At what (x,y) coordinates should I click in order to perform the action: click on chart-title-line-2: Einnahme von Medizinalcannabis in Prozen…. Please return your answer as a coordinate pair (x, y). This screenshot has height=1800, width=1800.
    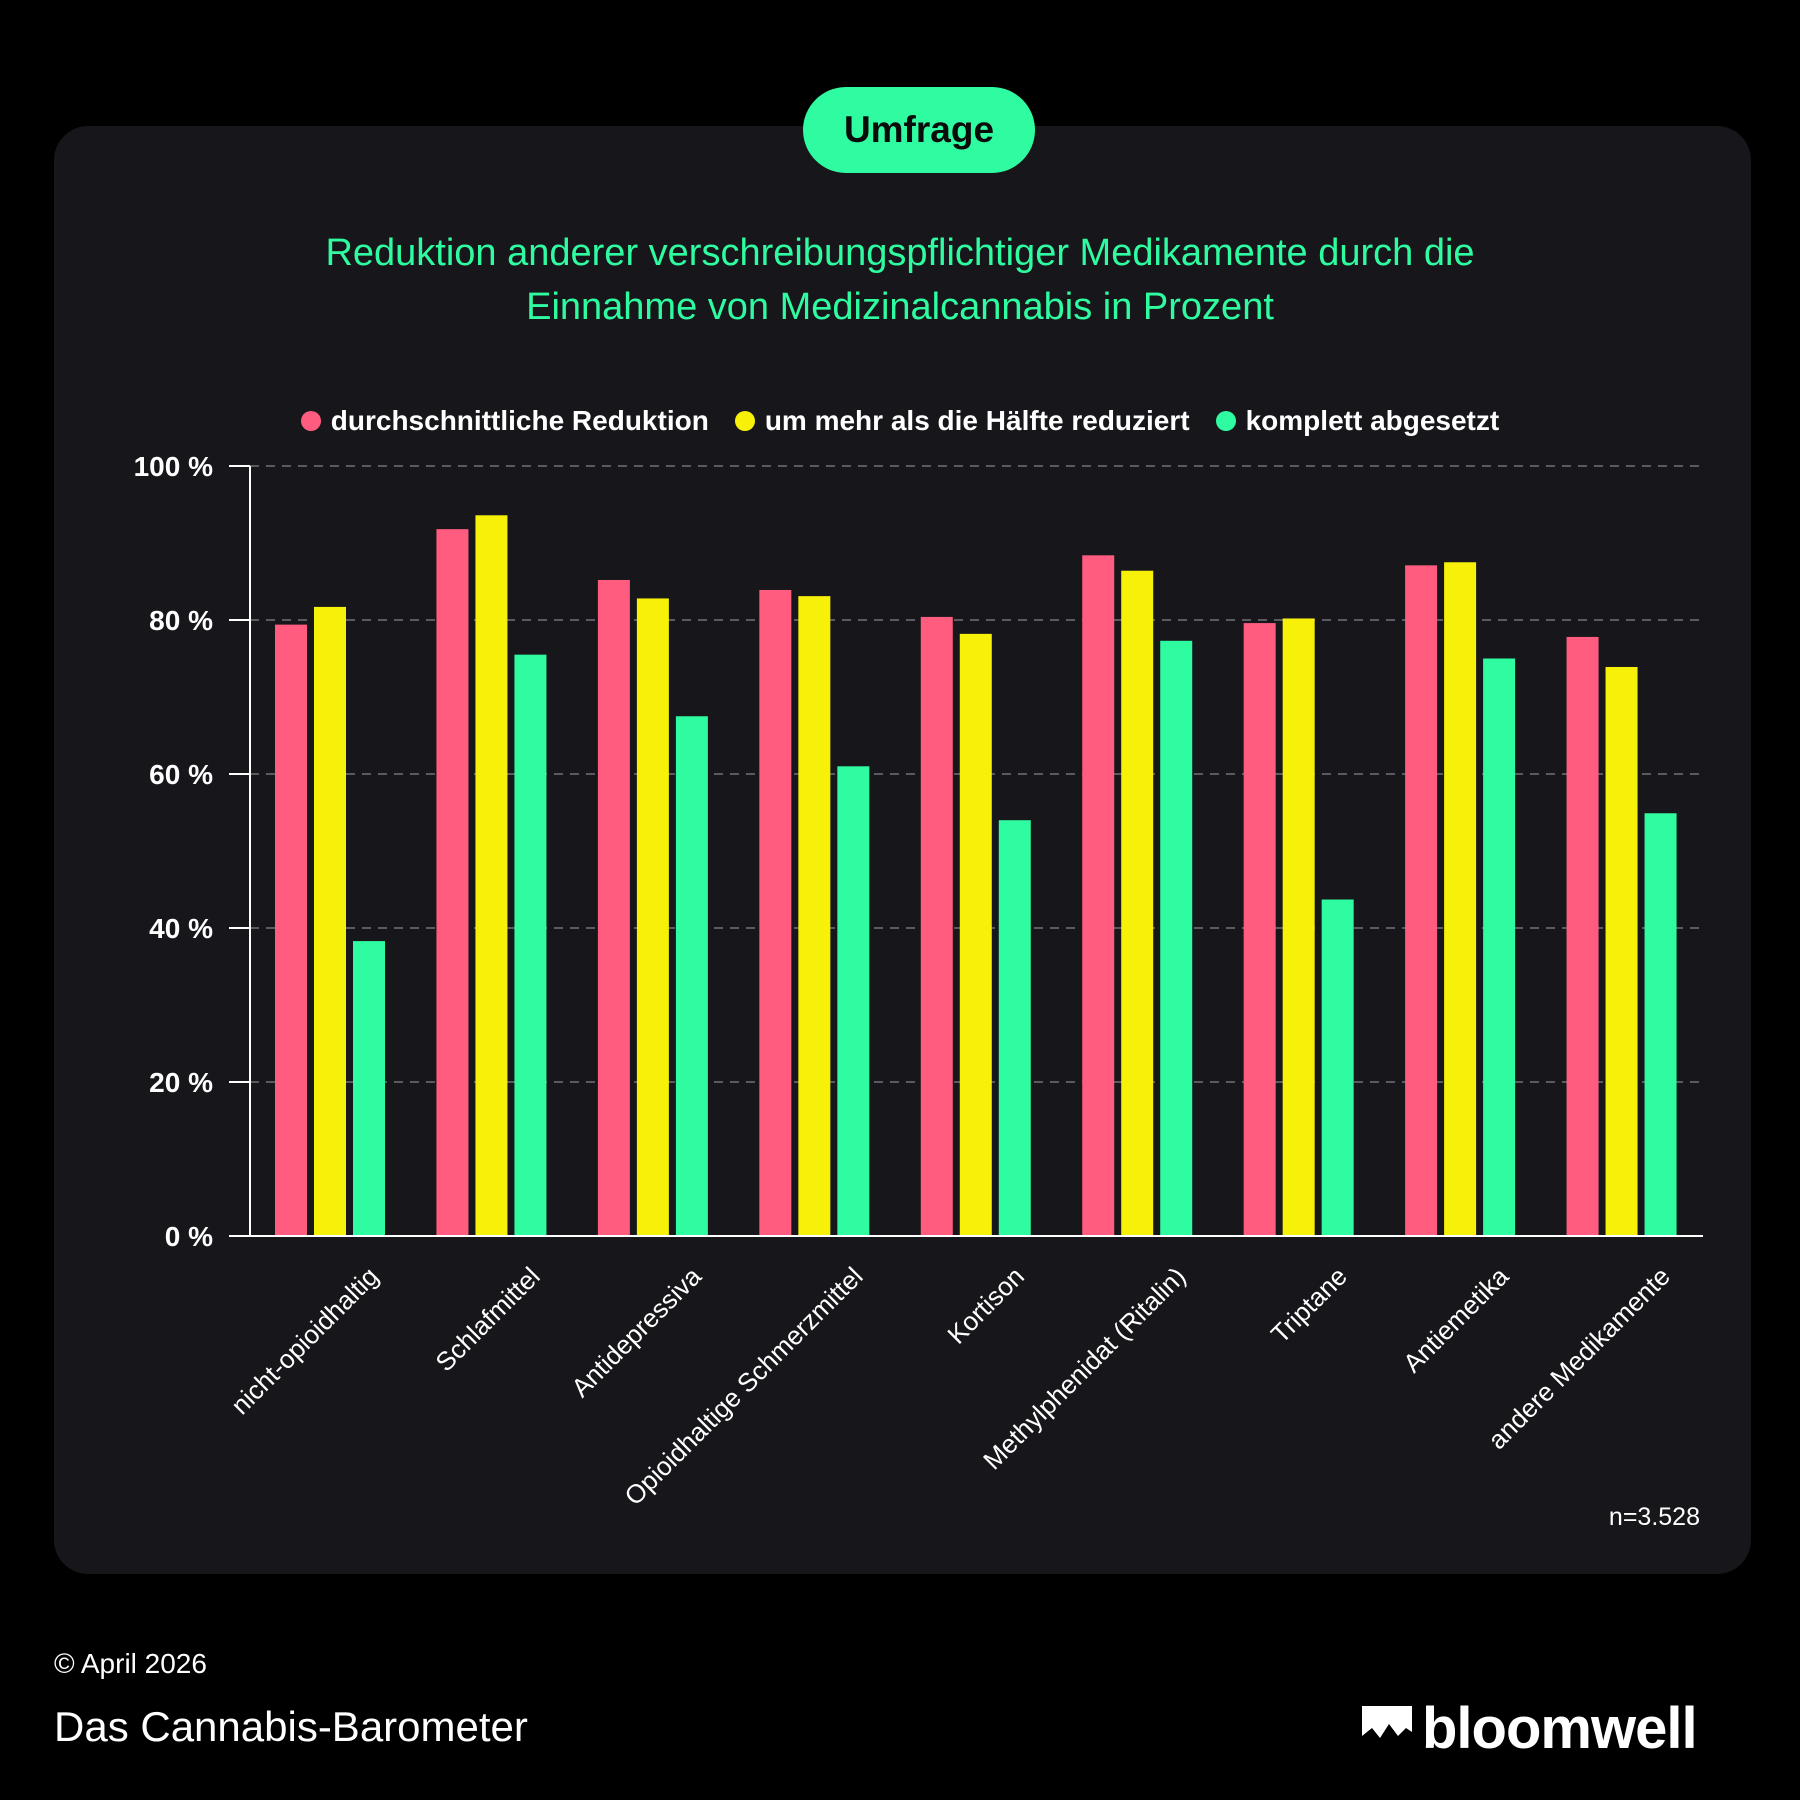
    Looking at the image, I should click on (900, 307).